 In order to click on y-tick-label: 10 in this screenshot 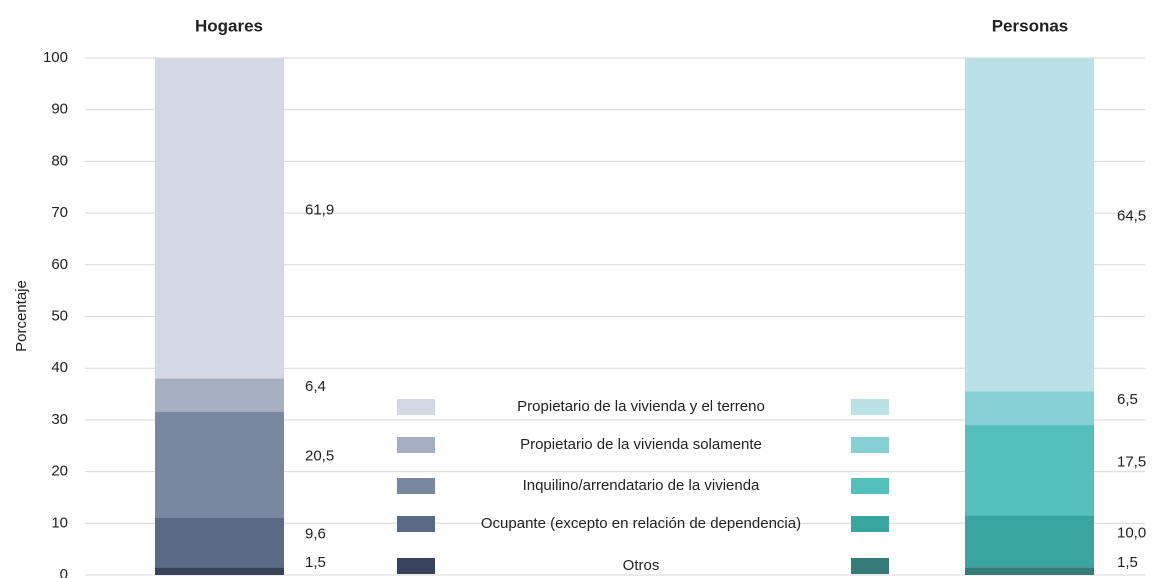, I will do `click(59, 522)`.